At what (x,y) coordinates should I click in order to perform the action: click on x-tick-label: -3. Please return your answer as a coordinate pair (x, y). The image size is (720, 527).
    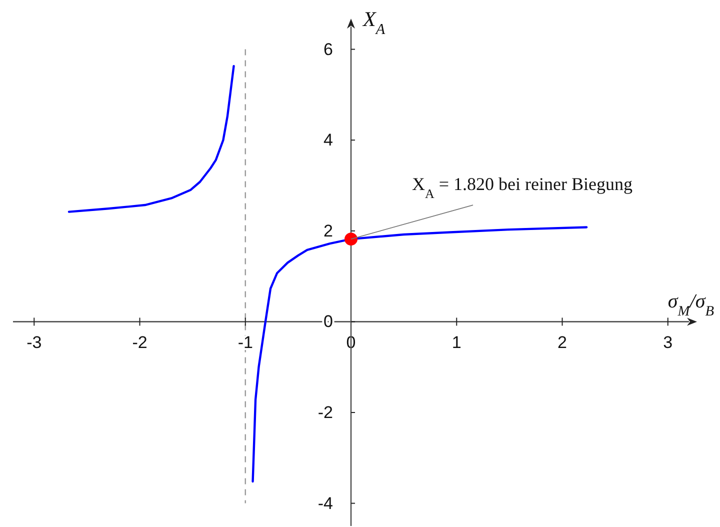
    Looking at the image, I should click on (34, 342).